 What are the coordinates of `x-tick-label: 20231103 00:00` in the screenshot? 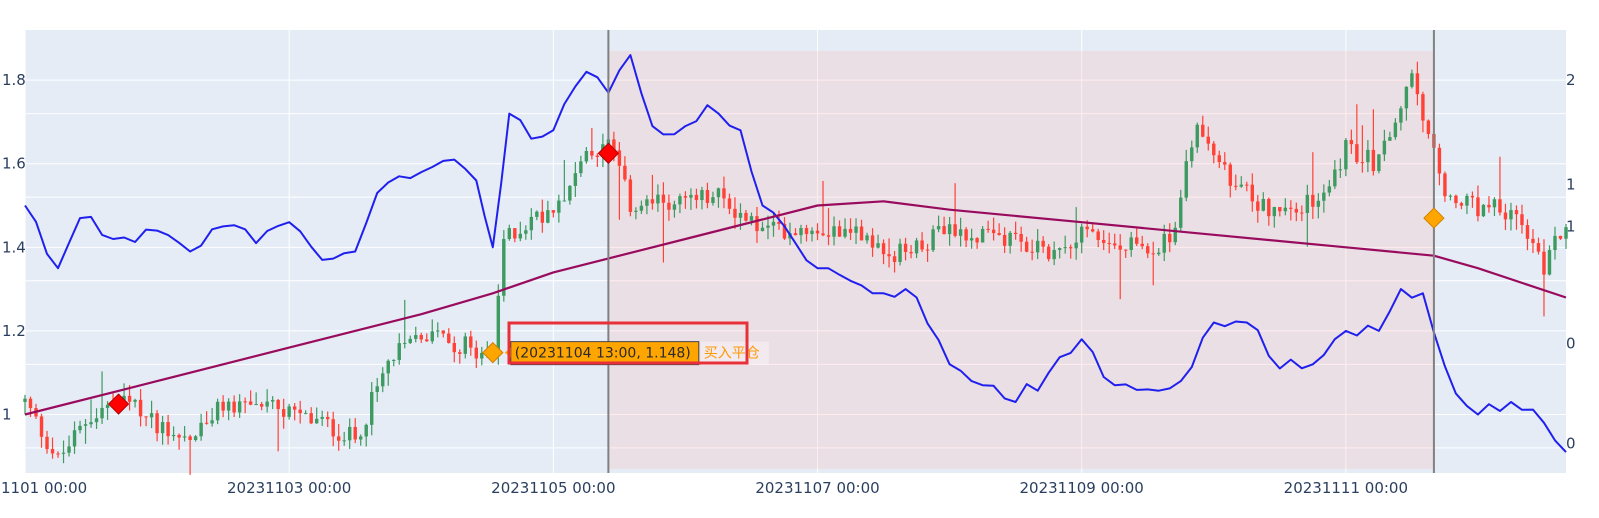 It's located at (289, 488).